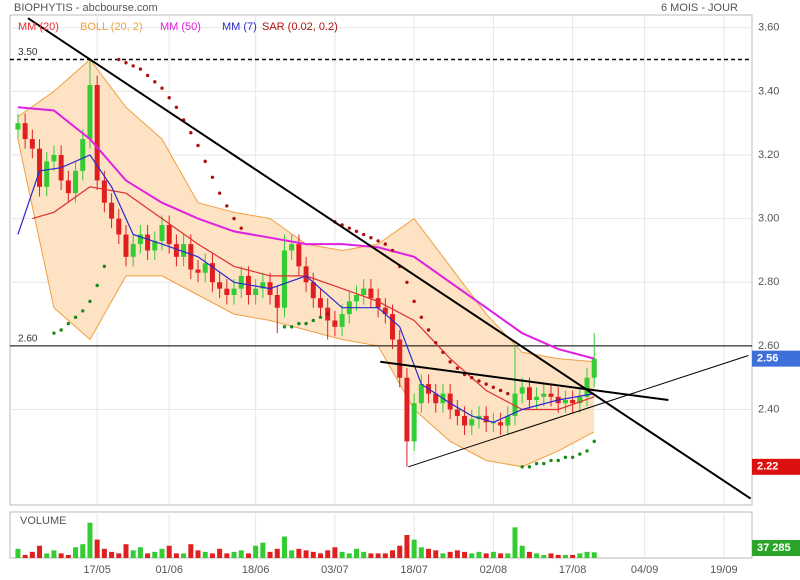 Image resolution: width=800 pixels, height=580 pixels. Describe the element at coordinates (573, 570) in the screenshot. I see `x-tick-label: 17/08` at that location.